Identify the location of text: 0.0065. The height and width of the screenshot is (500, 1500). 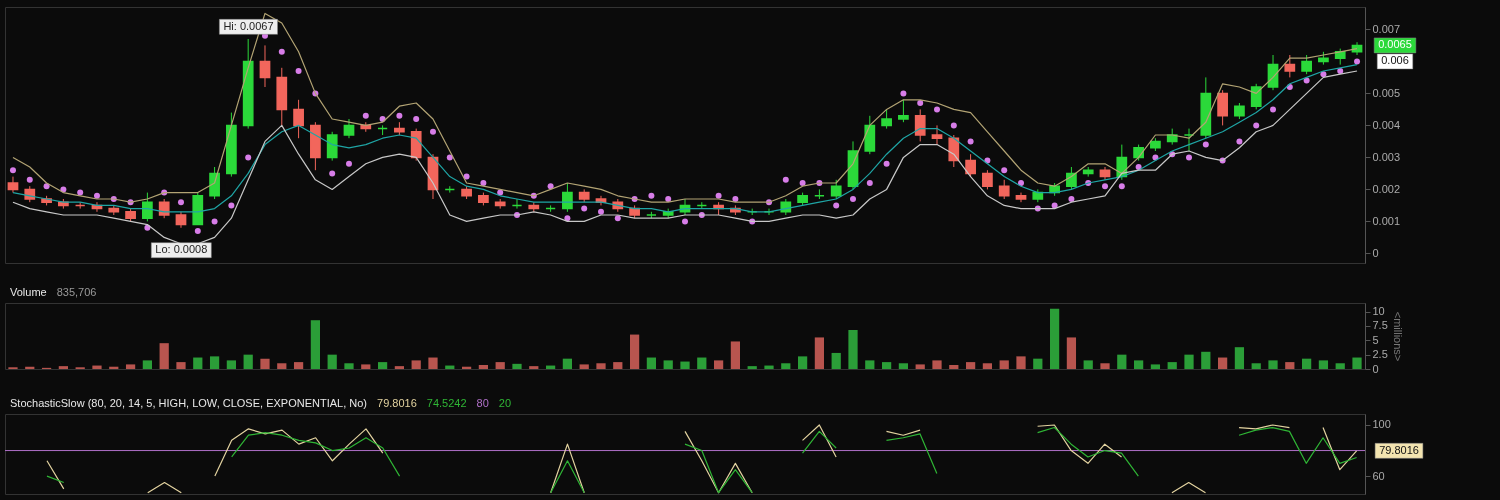
(1395, 44).